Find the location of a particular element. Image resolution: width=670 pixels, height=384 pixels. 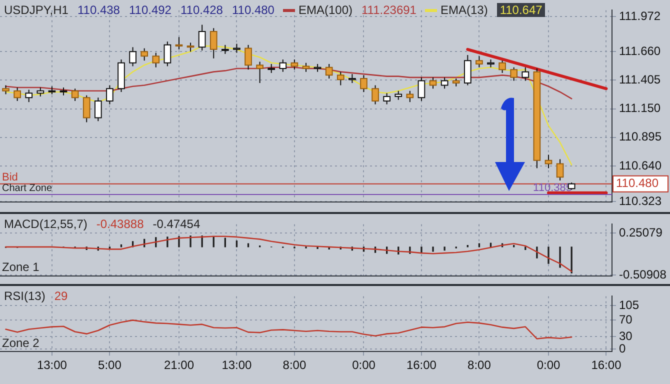

y-tick-label: 111.660 is located at coordinates (640, 51).